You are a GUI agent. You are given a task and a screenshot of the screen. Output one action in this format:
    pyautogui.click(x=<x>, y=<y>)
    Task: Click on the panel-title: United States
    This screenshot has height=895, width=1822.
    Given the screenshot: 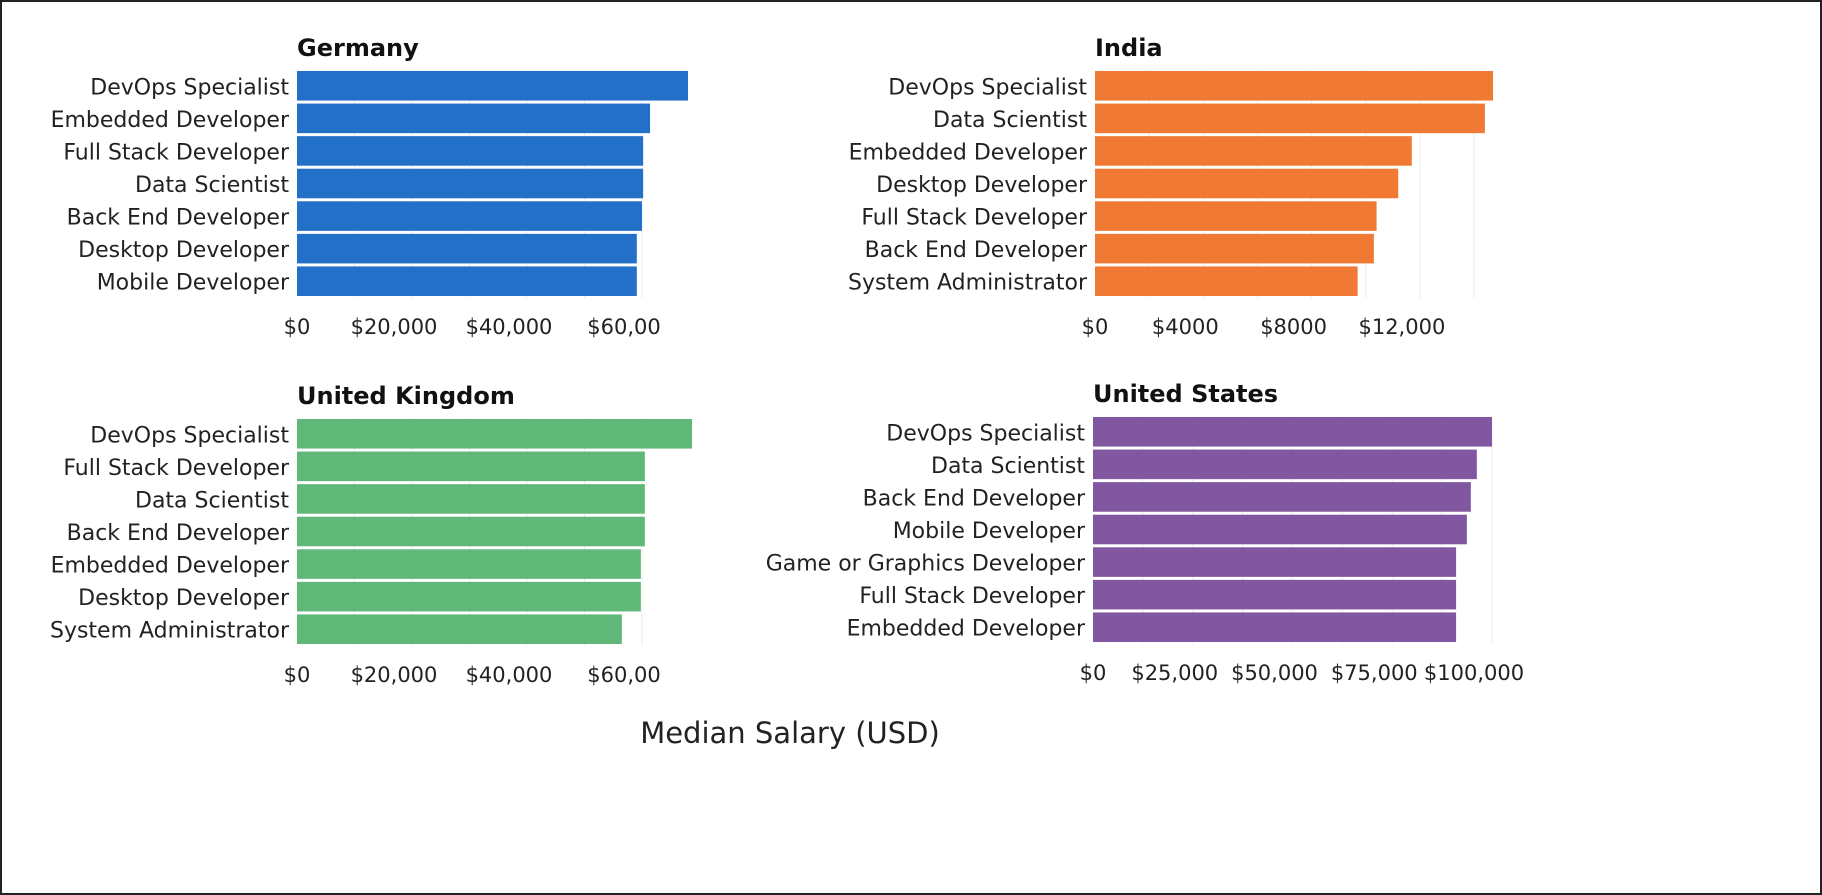 What is the action you would take?
    pyautogui.click(x=1185, y=394)
    